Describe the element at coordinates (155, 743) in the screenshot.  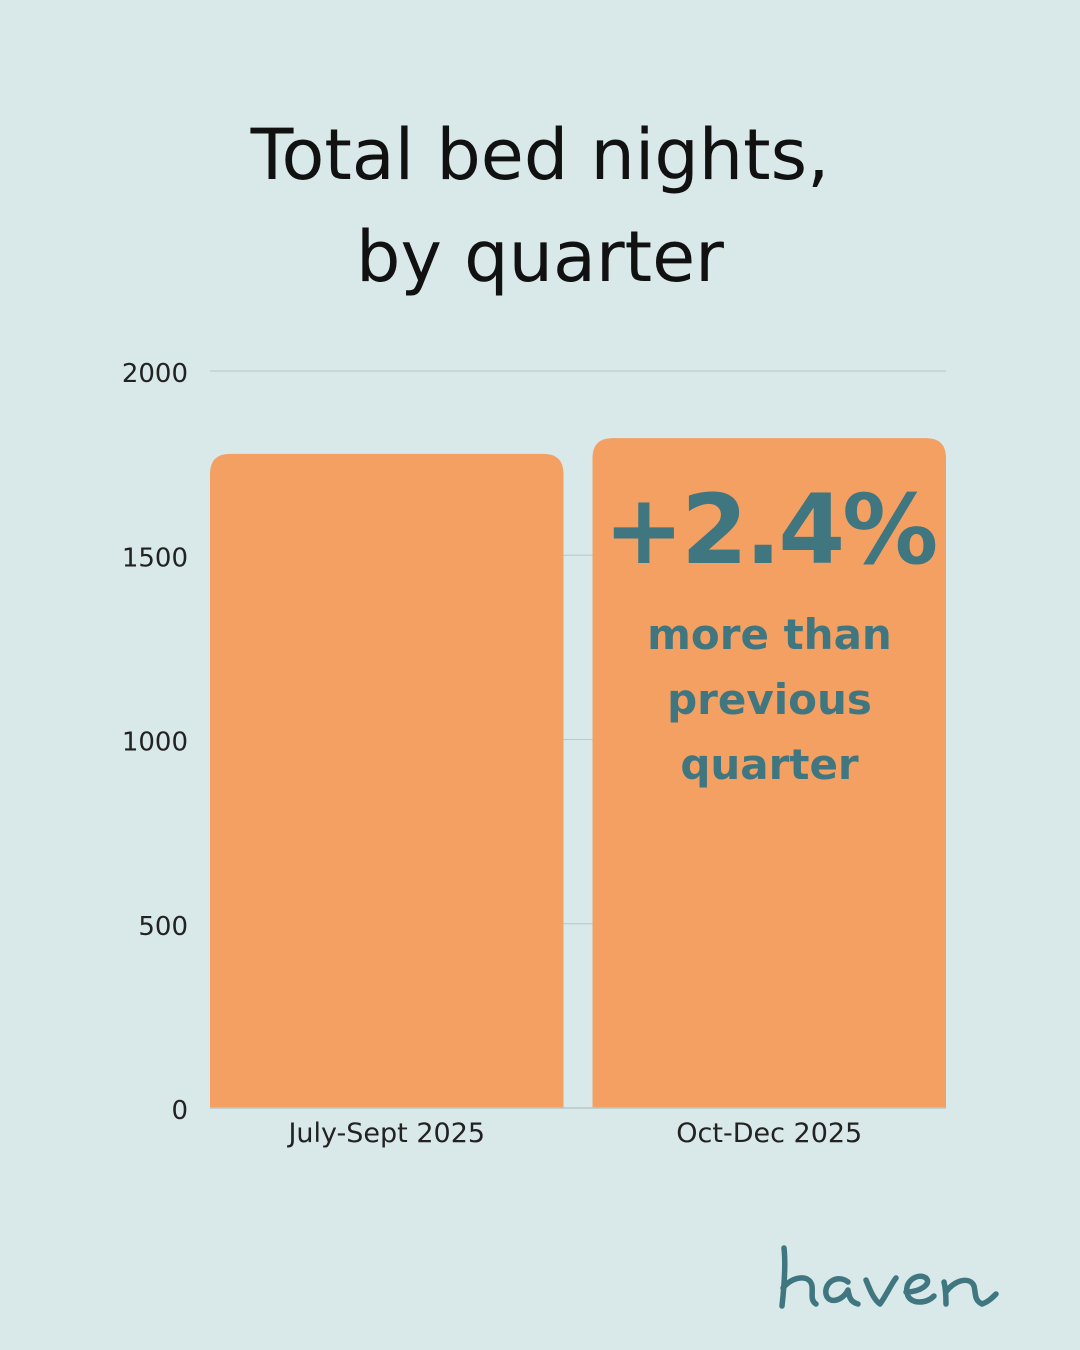
I see `y-tick-label: 1000` at that location.